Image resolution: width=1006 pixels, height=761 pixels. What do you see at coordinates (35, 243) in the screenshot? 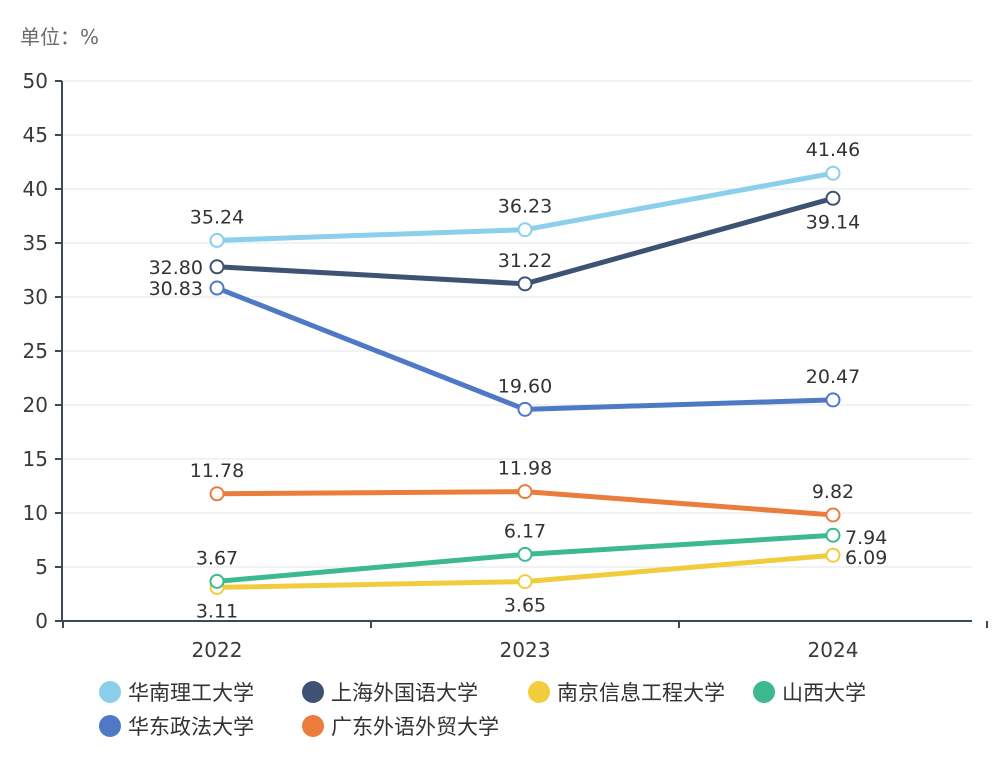
I see `y-tick-label: 35` at bounding box center [35, 243].